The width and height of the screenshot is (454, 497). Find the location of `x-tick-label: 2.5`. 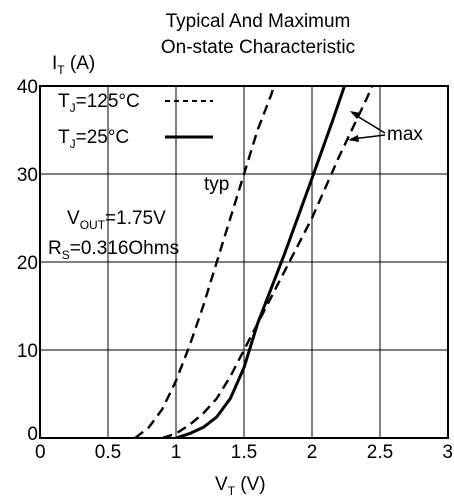

x-tick-label: 2.5 is located at coordinates (380, 452).